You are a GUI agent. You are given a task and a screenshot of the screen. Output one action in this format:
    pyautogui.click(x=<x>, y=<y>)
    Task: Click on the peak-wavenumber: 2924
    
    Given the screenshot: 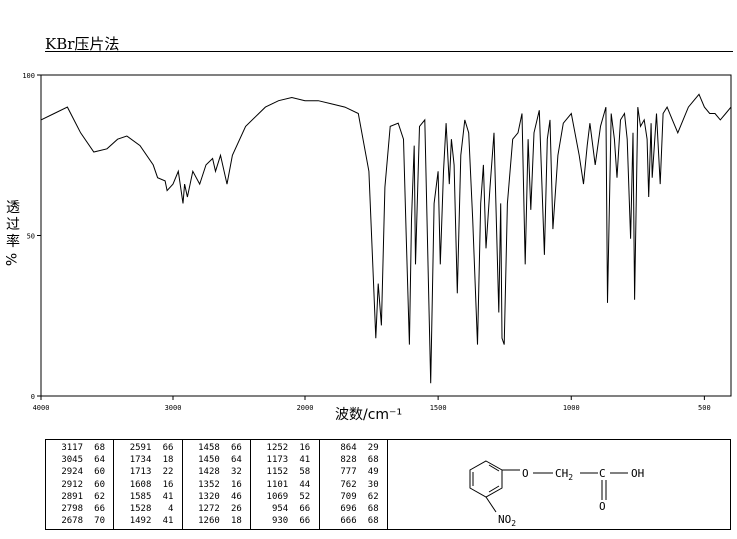 What is the action you would take?
    pyautogui.click(x=72, y=472)
    